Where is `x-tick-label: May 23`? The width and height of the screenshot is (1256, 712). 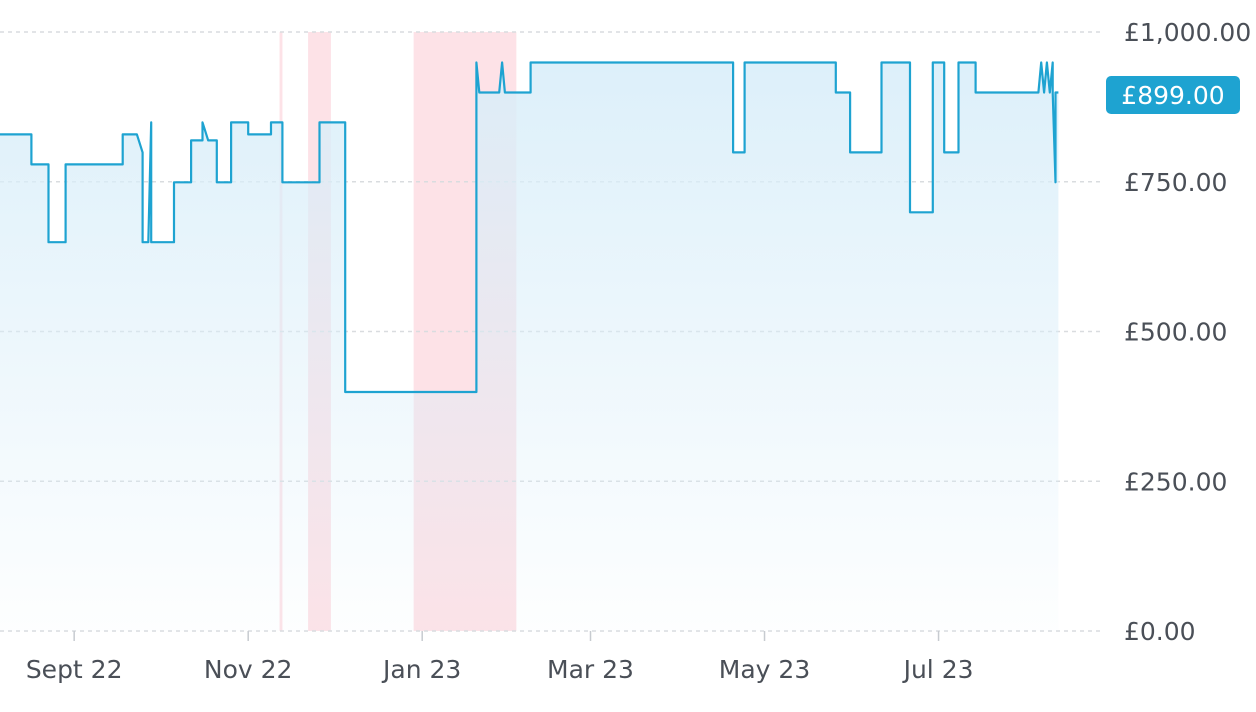 x-tick-label: May 23 is located at coordinates (764, 669).